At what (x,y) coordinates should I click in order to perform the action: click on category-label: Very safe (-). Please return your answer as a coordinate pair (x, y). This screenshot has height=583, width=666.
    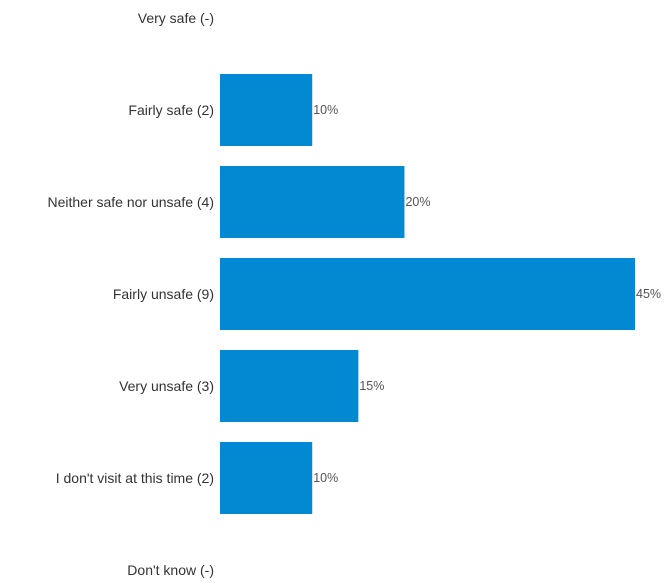
    Looking at the image, I should click on (176, 18).